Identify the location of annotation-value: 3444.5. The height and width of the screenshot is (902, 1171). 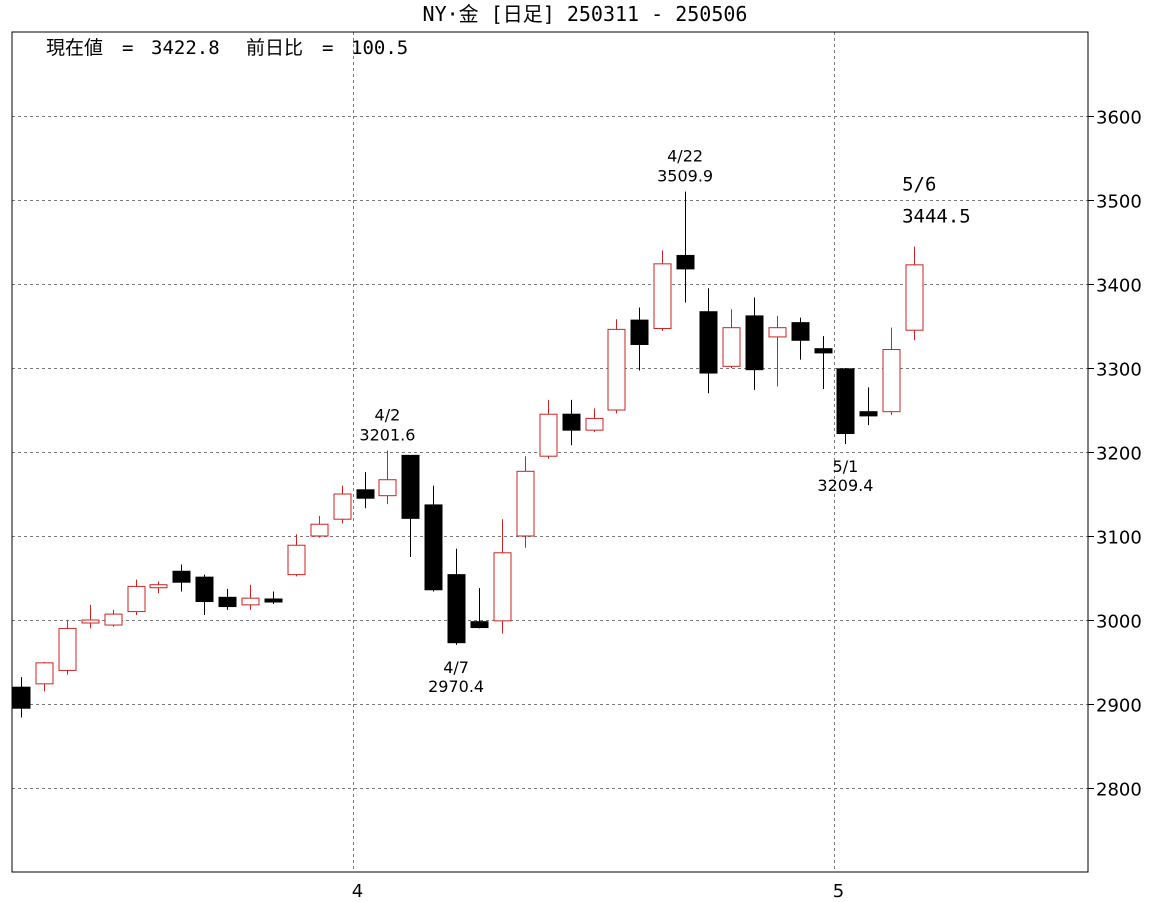
(936, 217).